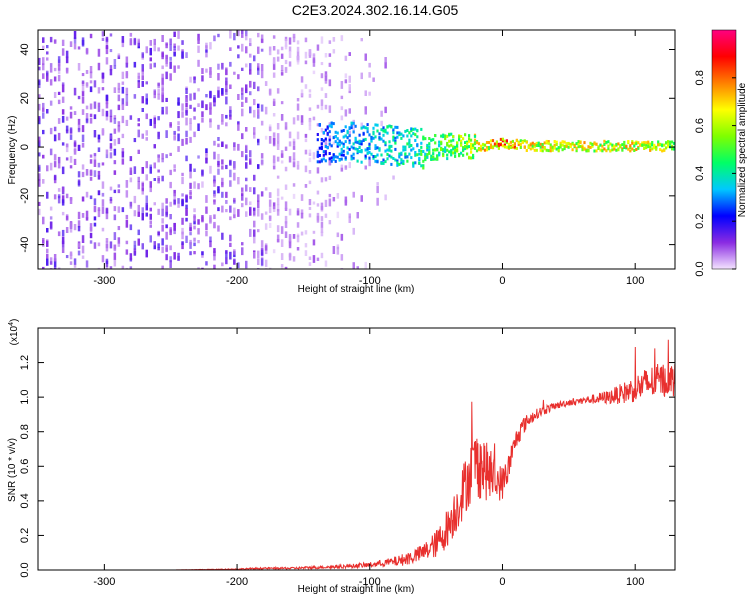  Describe the element at coordinates (104, 582) in the screenshot. I see `x-tick-label: -300` at that location.